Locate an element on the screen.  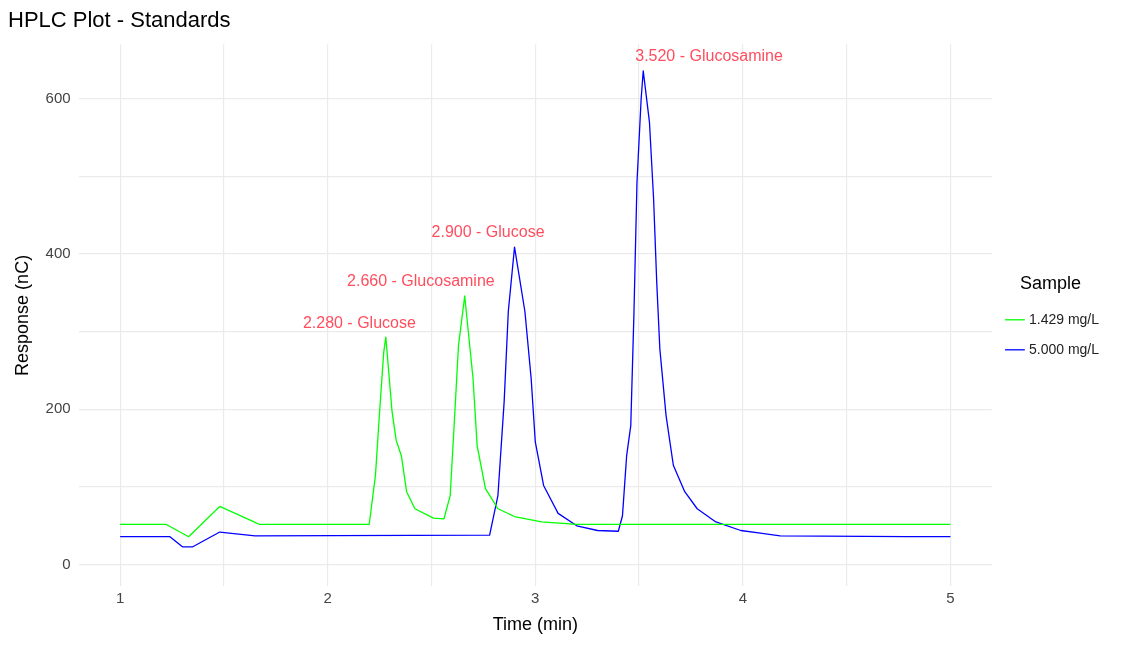
legend-label: 1.429 mg/L is located at coordinates (1064, 318).